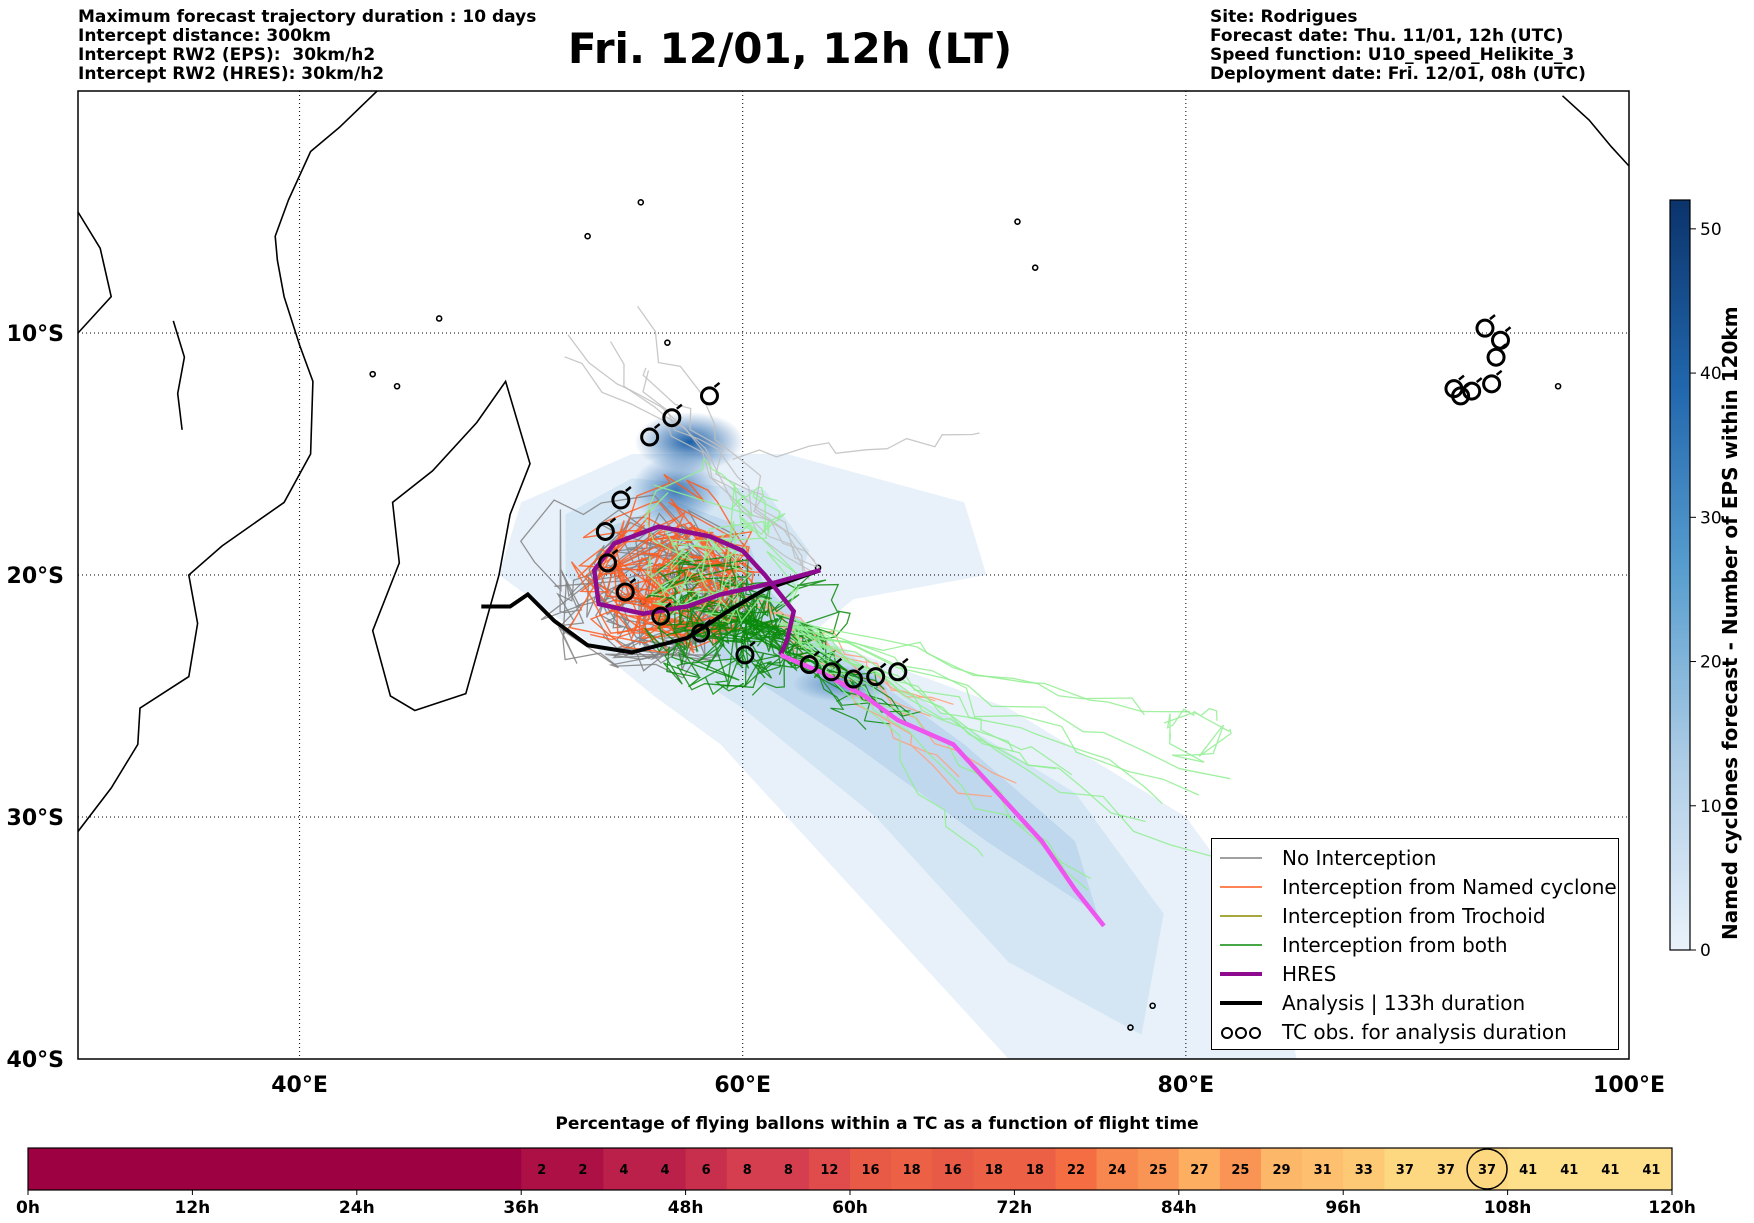 The image size is (1754, 1223). I want to click on info-line: Intercept distance: 300km, so click(204, 36).